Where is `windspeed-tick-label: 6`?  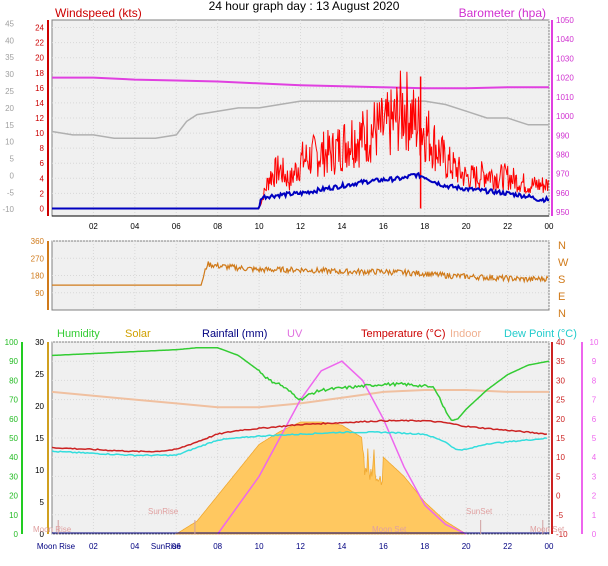
windspeed-tick-label: 6 is located at coordinates (42, 163).